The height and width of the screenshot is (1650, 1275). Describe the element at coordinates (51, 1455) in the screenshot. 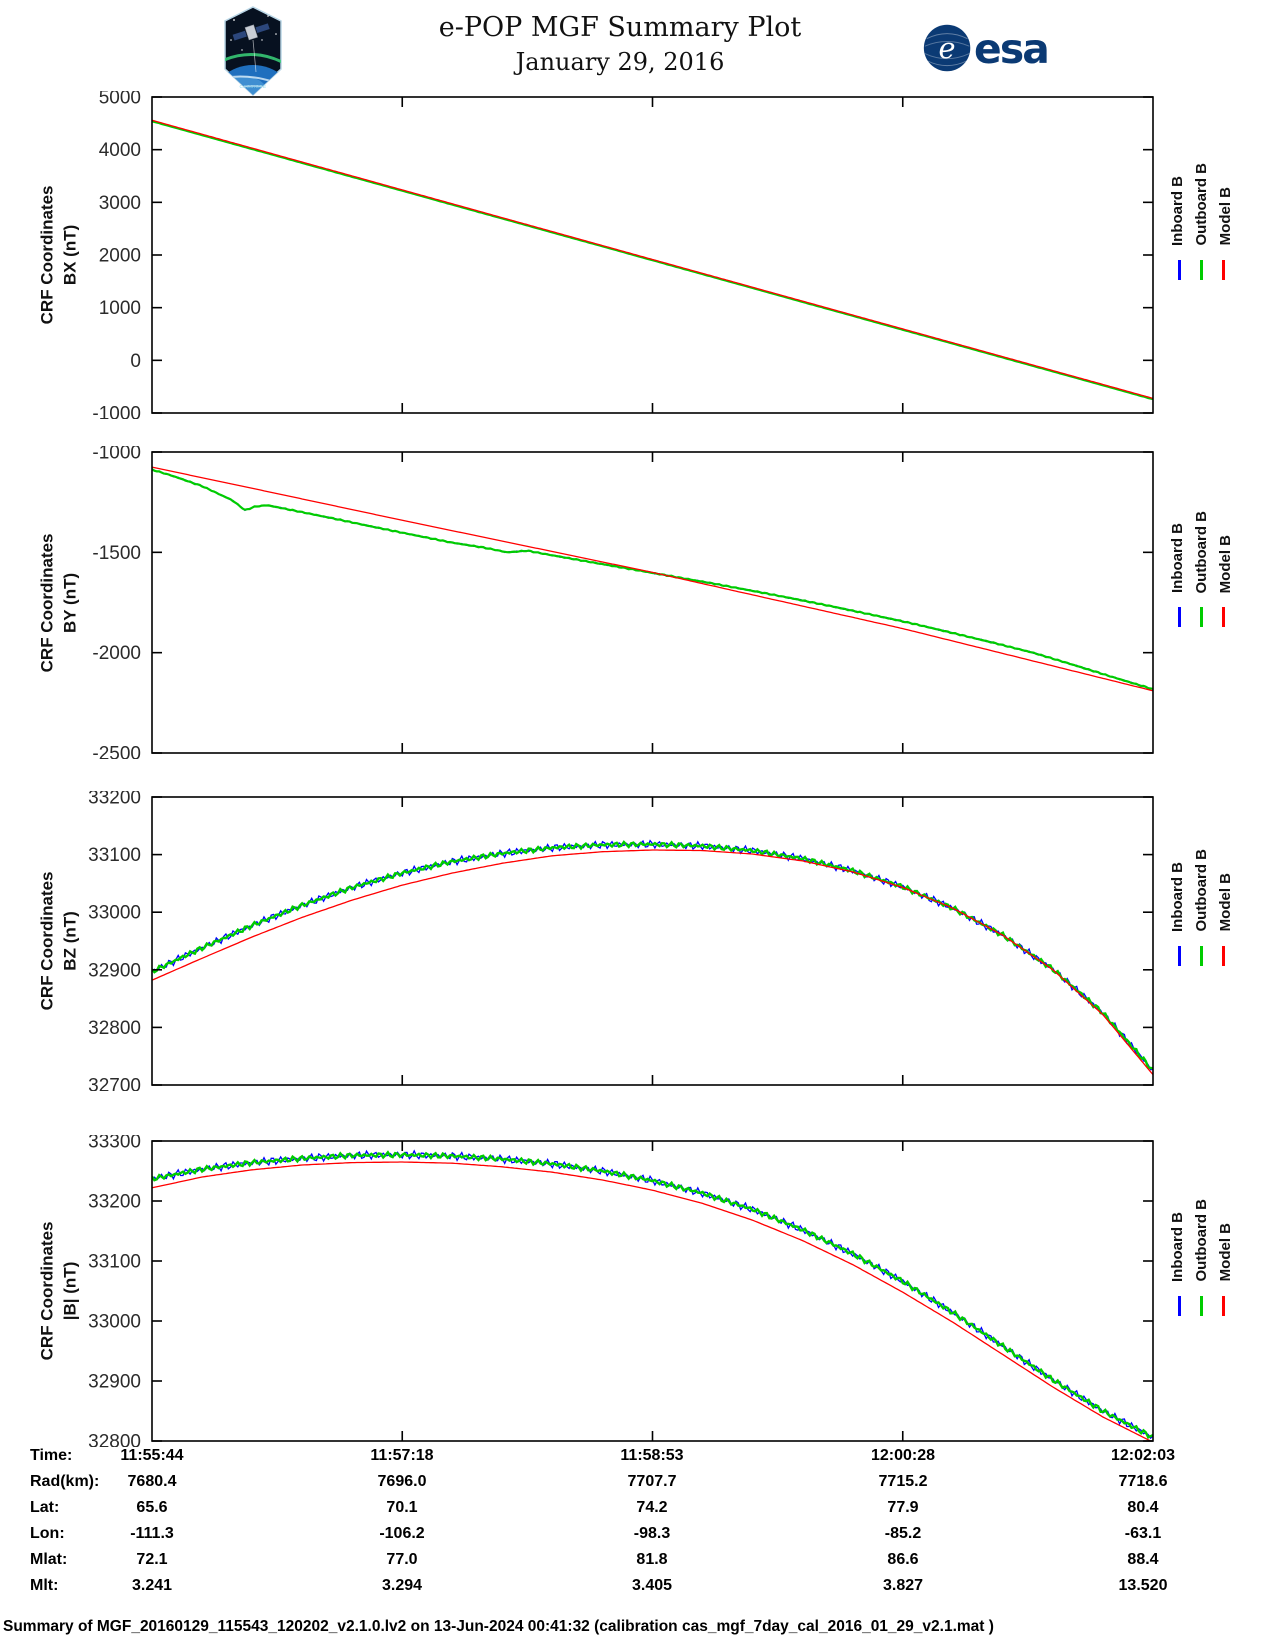

I see `table-row-label-time: Time:` at that location.